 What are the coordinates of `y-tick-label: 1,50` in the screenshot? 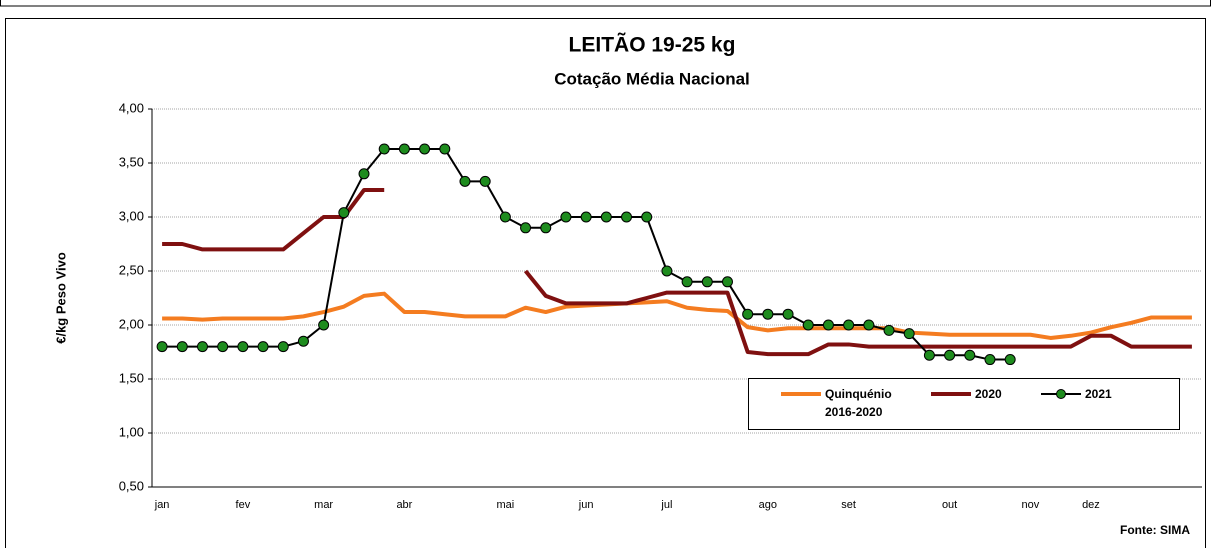 It's located at (131, 377).